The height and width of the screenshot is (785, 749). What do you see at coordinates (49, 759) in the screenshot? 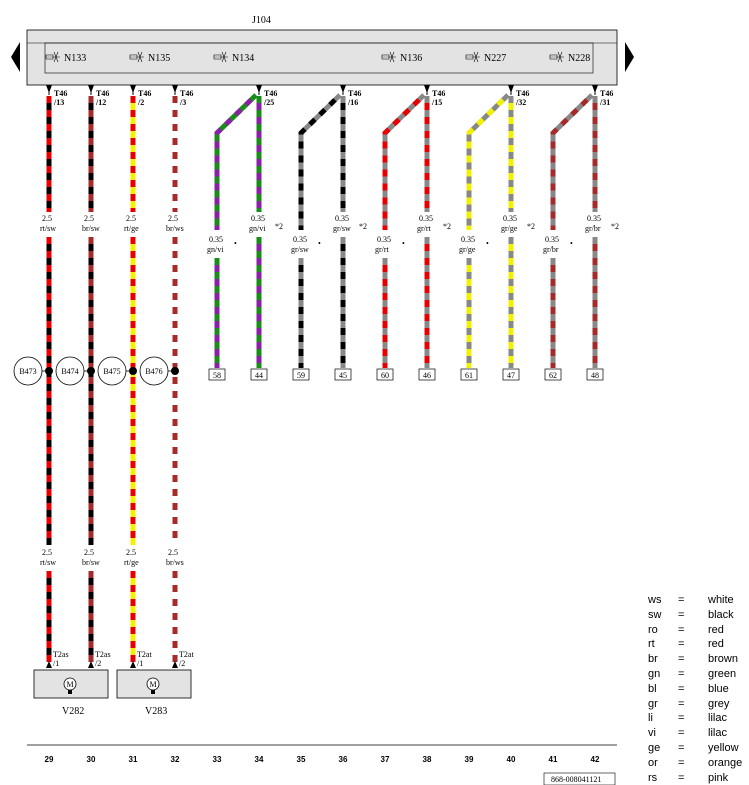
I see `column-number: 29` at bounding box center [49, 759].